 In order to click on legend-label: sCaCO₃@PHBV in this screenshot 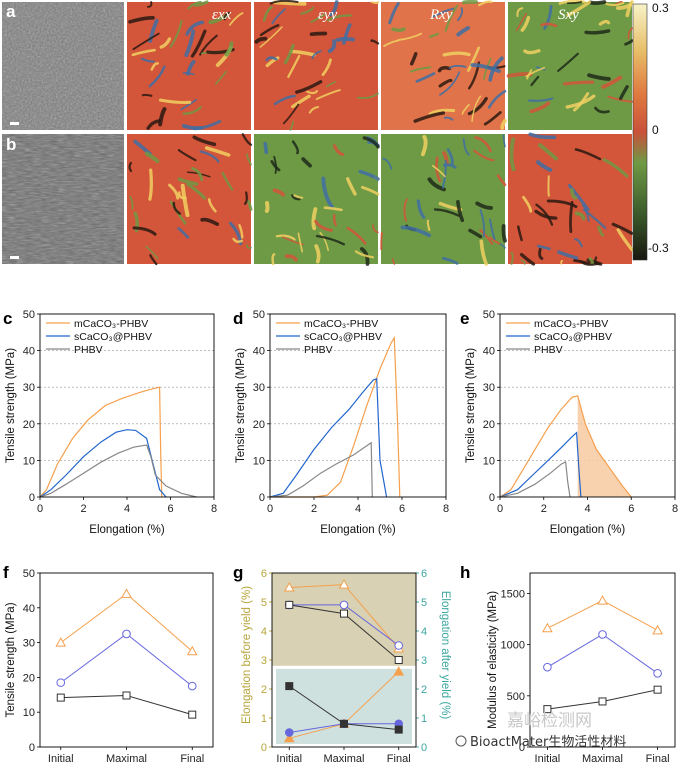, I will do `click(343, 337)`.